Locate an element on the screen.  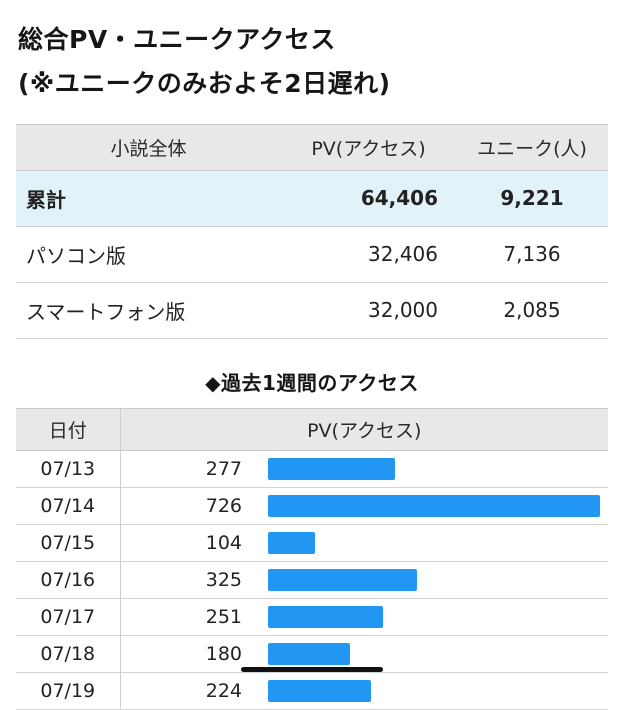
weekly-row: 07/15 104 is located at coordinates (312, 543).